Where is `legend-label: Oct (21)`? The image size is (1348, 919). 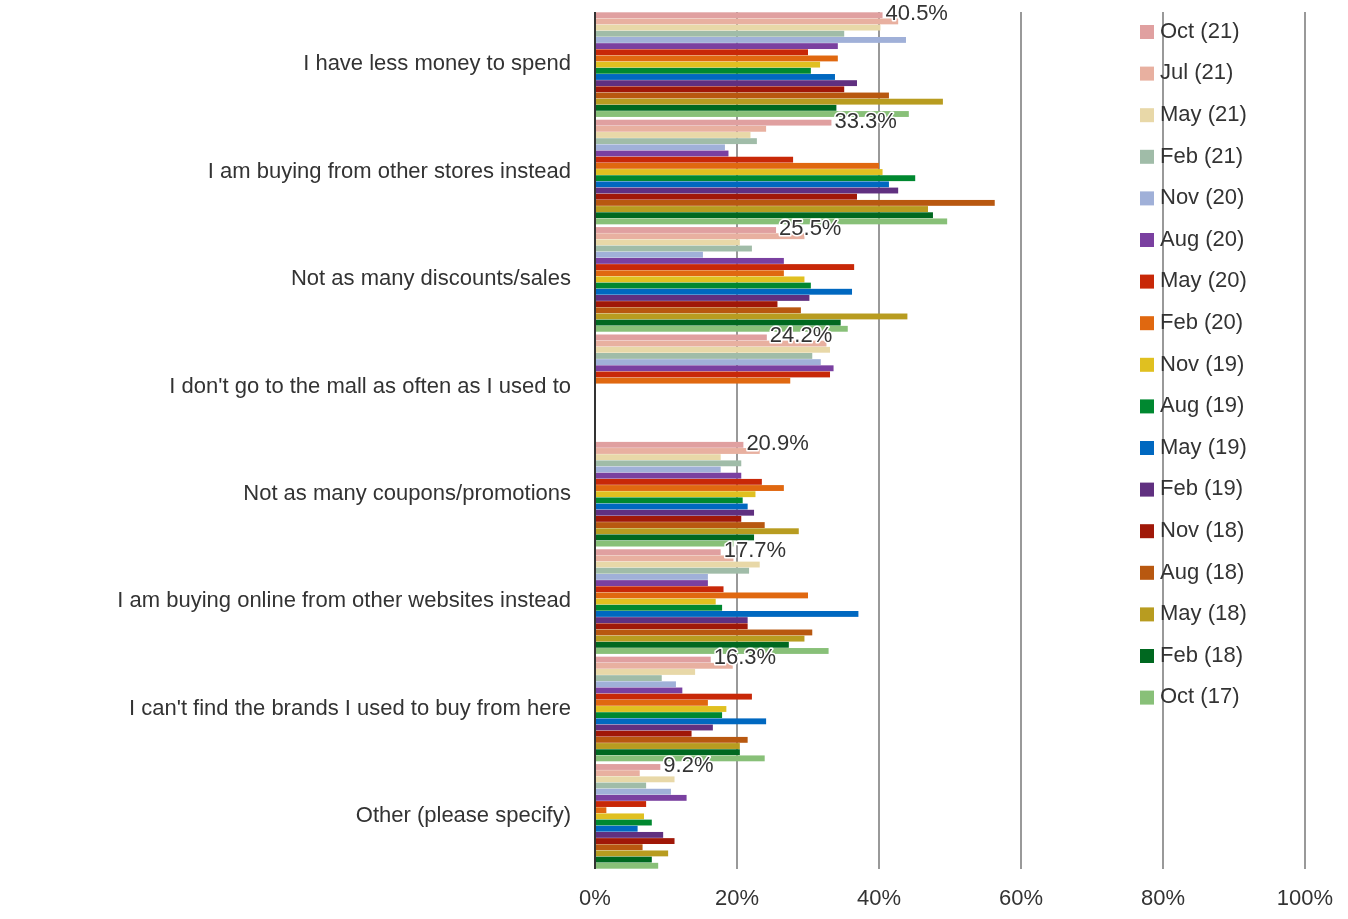
legend-label: Oct (21) is located at coordinates (1200, 30).